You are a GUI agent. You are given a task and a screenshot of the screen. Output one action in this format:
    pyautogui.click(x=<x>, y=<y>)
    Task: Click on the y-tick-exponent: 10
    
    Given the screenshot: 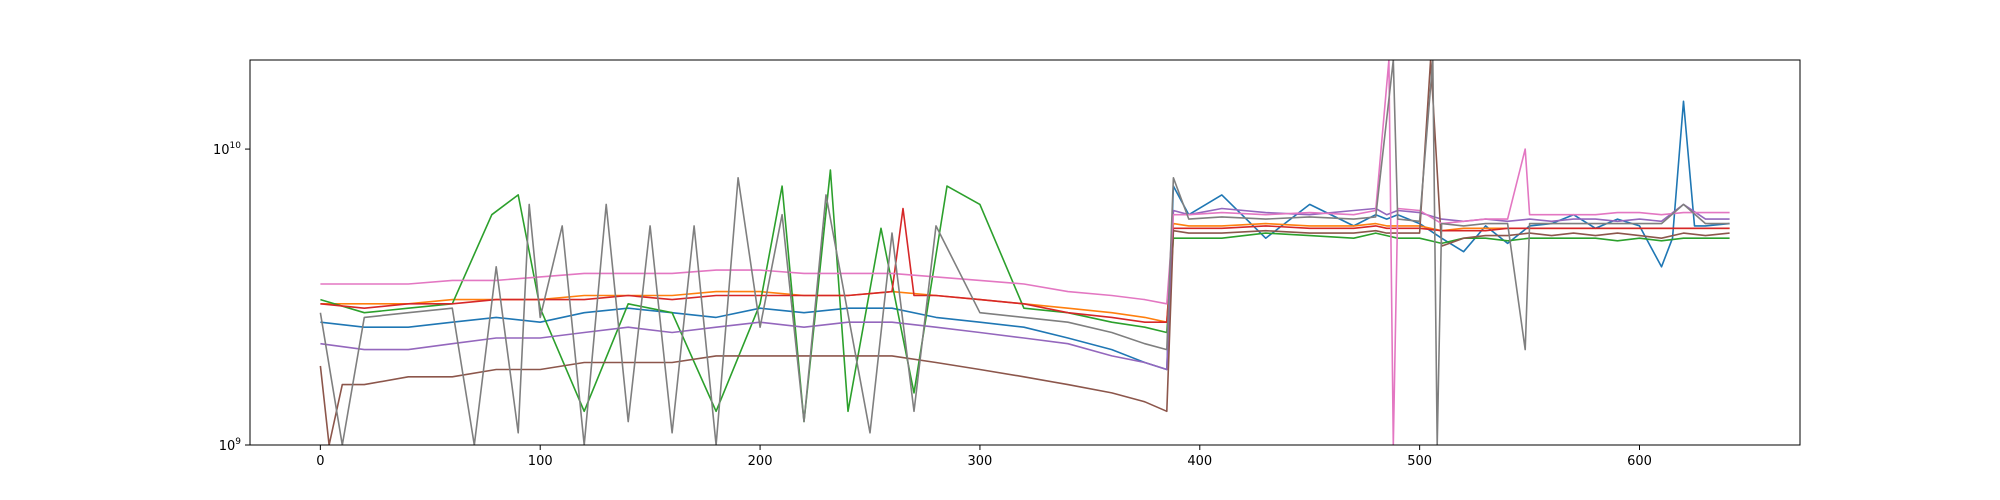 What is the action you would take?
    pyautogui.click(x=236, y=146)
    